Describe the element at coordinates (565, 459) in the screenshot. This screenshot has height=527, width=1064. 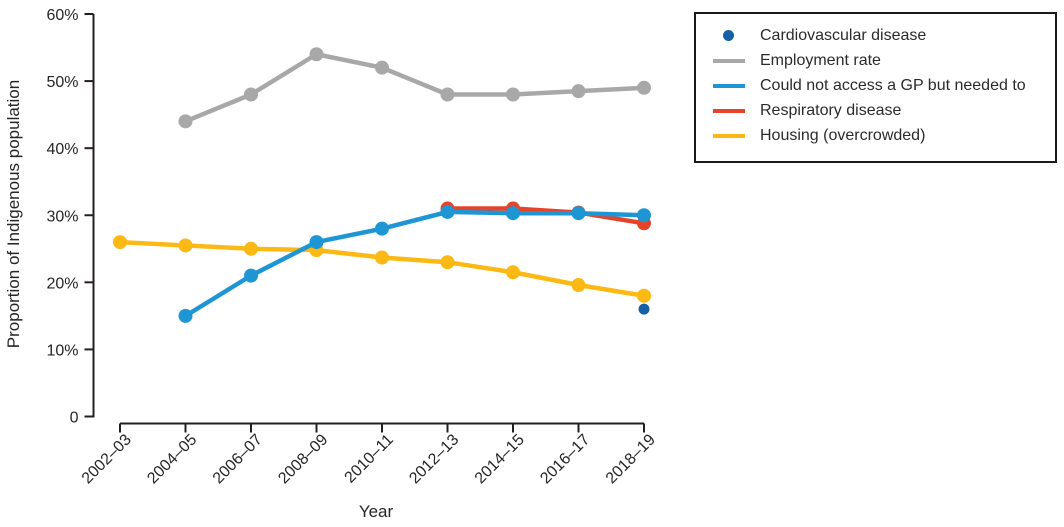
I see `x-tick-label: 2016–17` at that location.